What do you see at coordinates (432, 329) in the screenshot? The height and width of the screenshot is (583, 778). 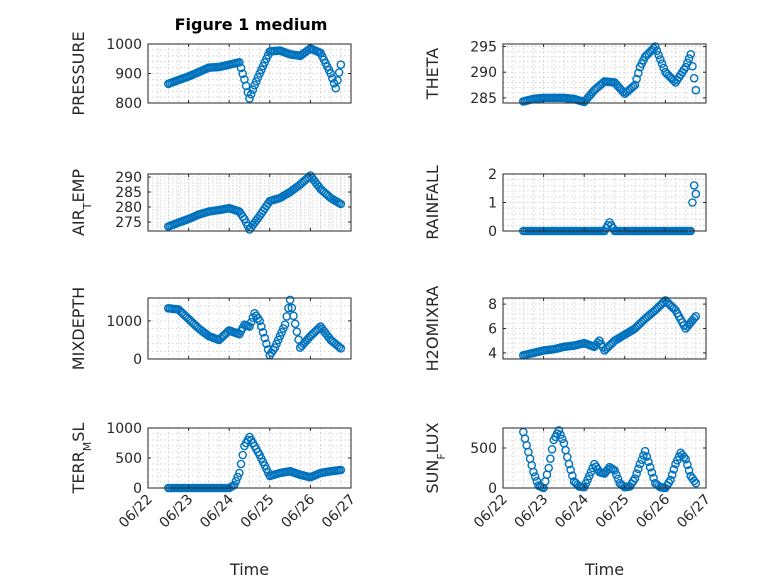 I see `ylabel-5: H2OMIXRA` at bounding box center [432, 329].